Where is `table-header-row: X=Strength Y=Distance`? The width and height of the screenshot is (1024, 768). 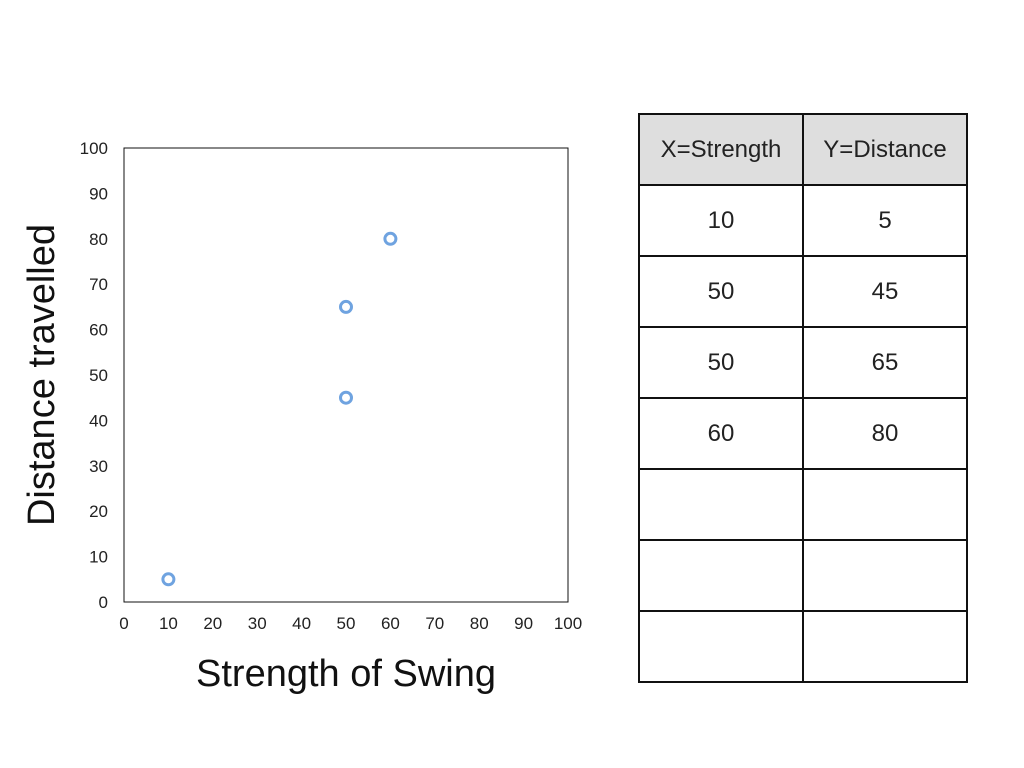
table-header-row: X=Strength Y=Distance is located at coordinates (803, 149).